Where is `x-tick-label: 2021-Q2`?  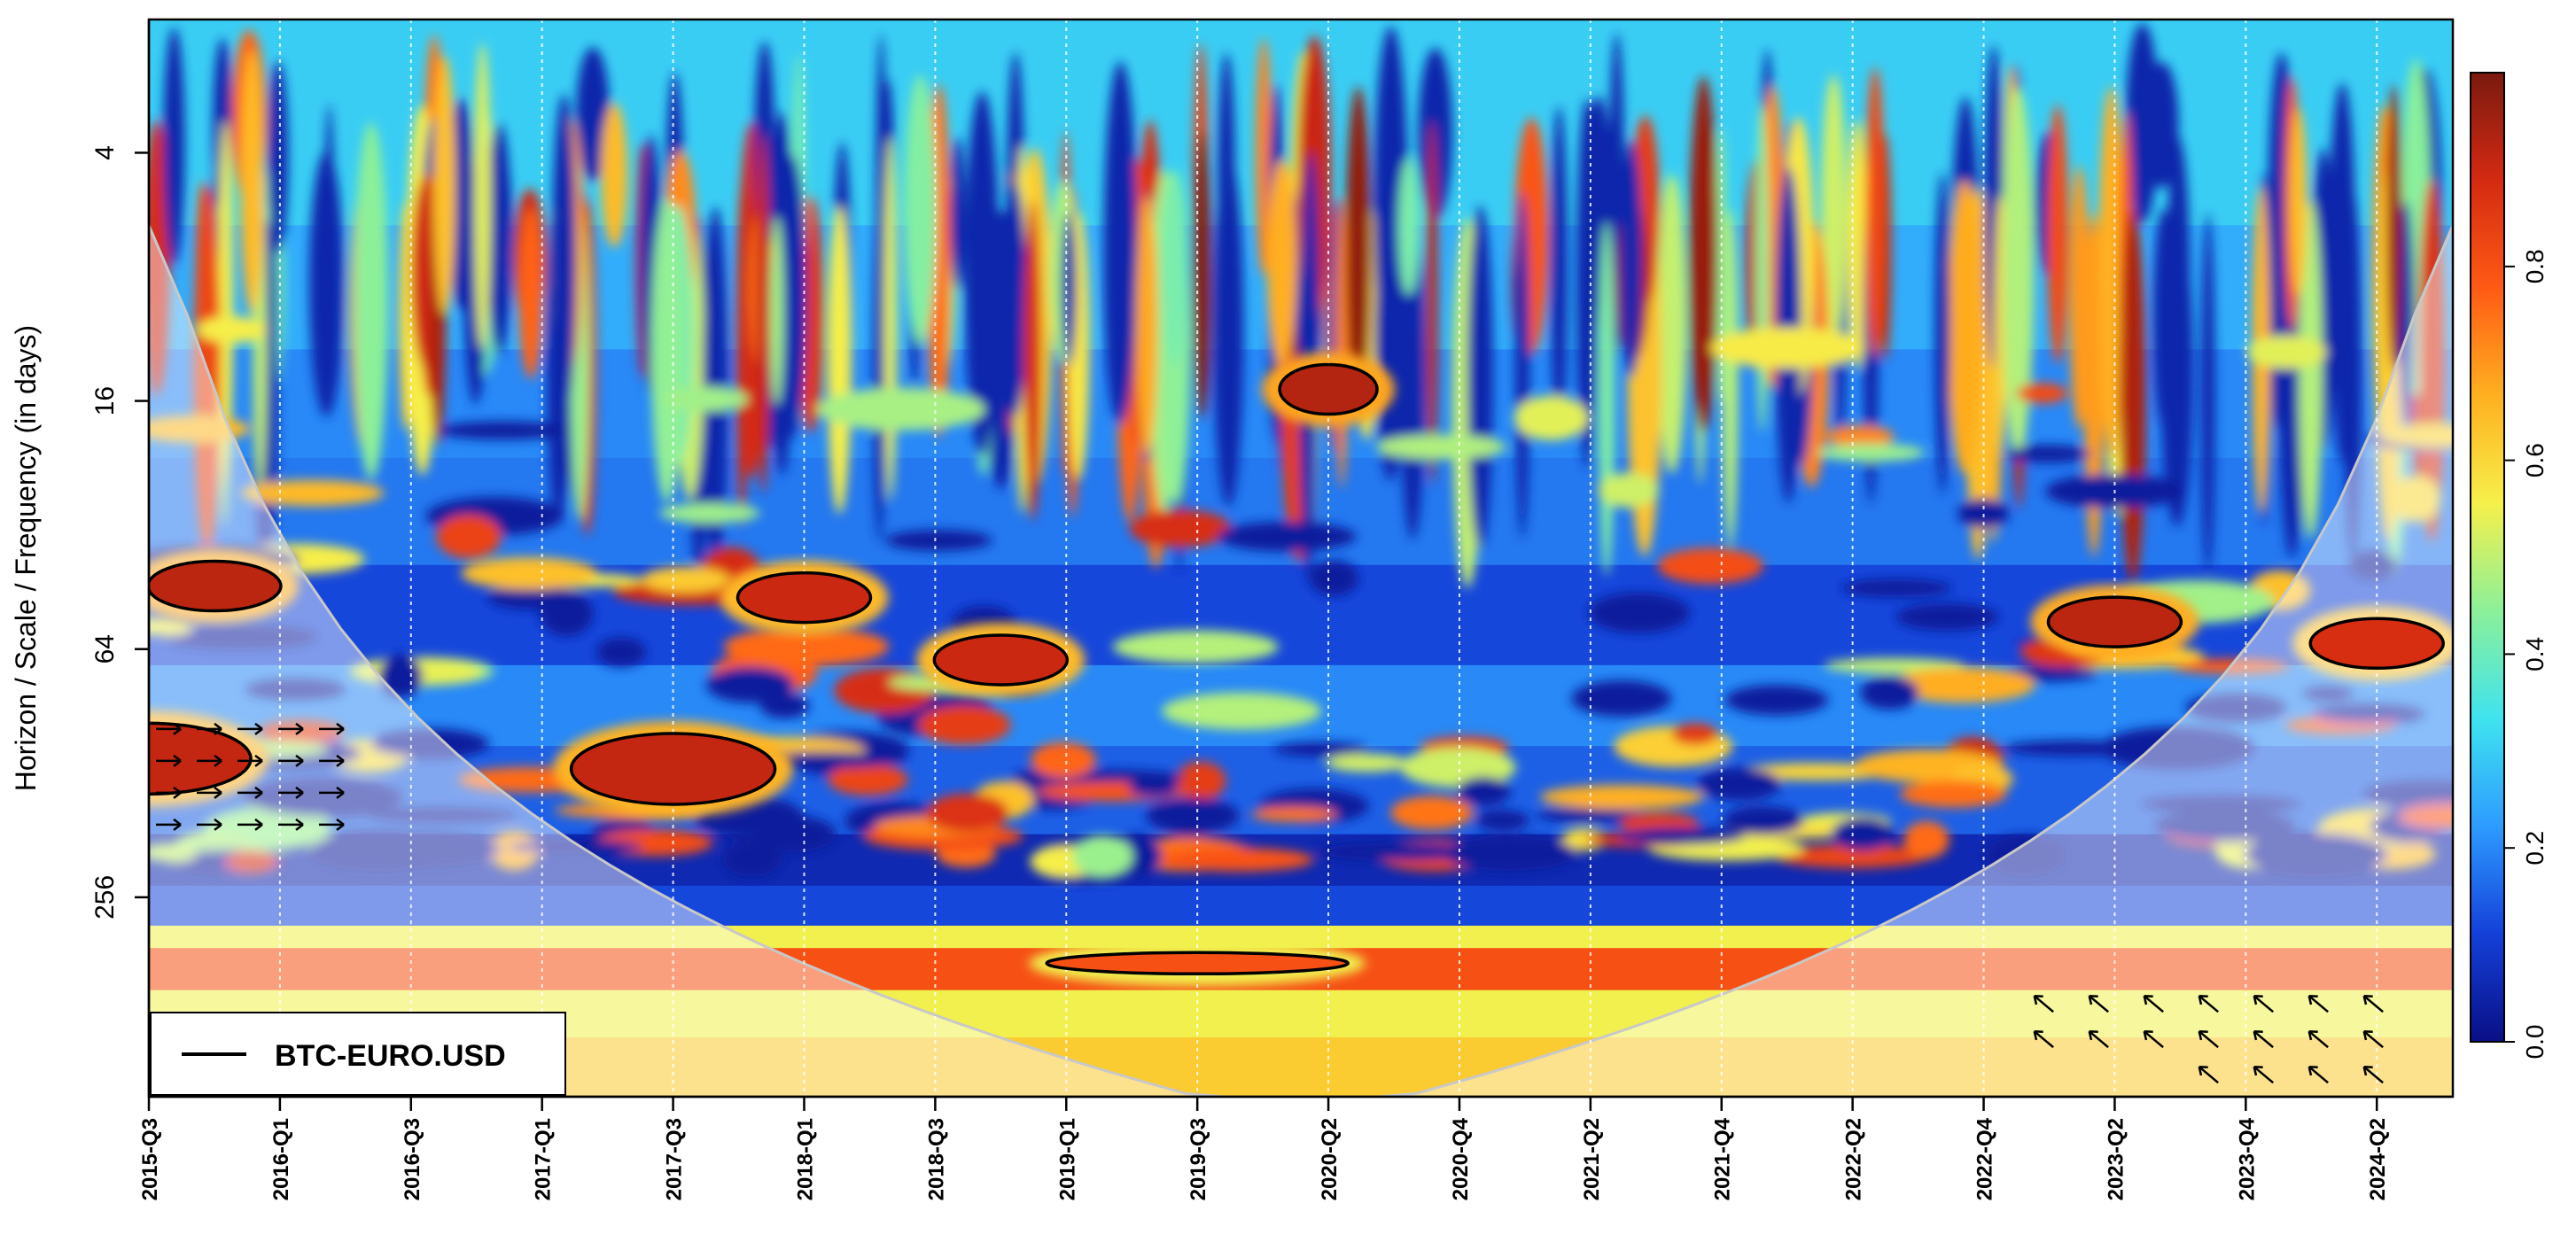
x-tick-label: 2021-Q2 is located at coordinates (1592, 1159).